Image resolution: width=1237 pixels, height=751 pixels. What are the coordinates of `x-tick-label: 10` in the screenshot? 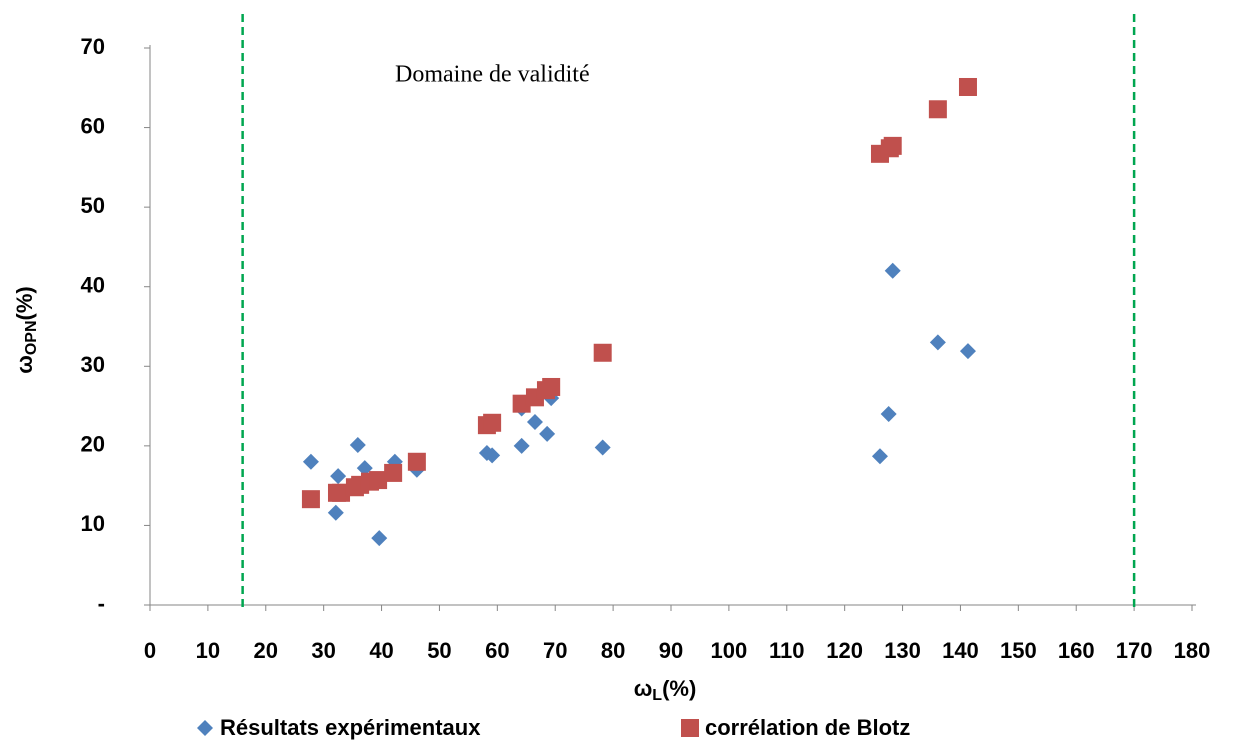 It's located at (208, 650).